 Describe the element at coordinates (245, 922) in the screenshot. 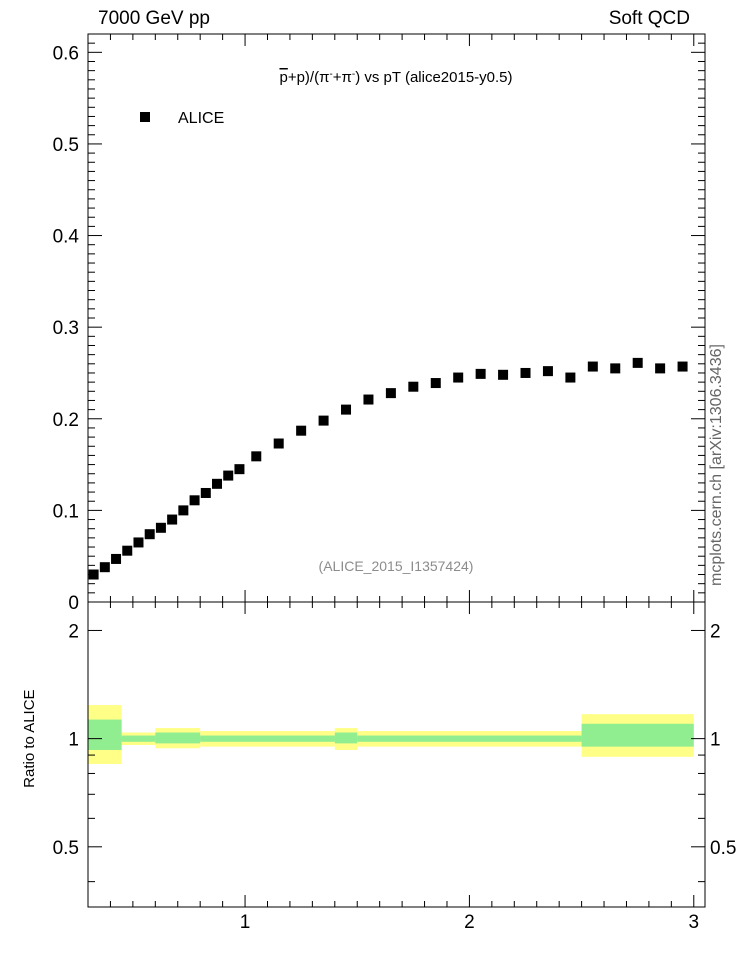

I see `x-tick-label: 1` at that location.